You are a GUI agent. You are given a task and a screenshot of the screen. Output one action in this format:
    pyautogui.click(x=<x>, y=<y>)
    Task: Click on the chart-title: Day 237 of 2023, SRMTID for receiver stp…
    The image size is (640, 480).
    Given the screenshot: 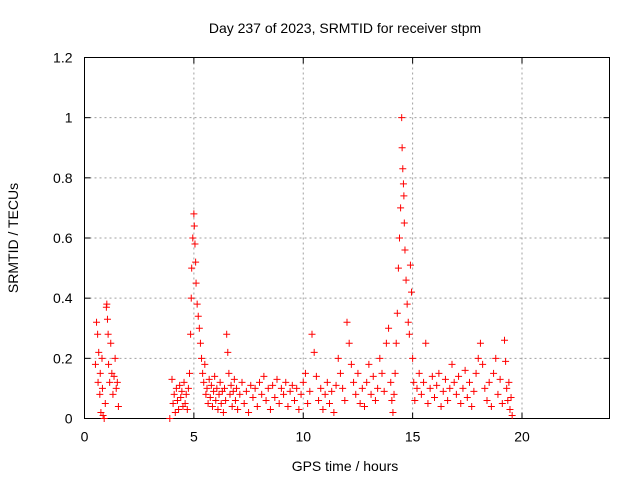 What is the action you would take?
    pyautogui.click(x=345, y=28)
    